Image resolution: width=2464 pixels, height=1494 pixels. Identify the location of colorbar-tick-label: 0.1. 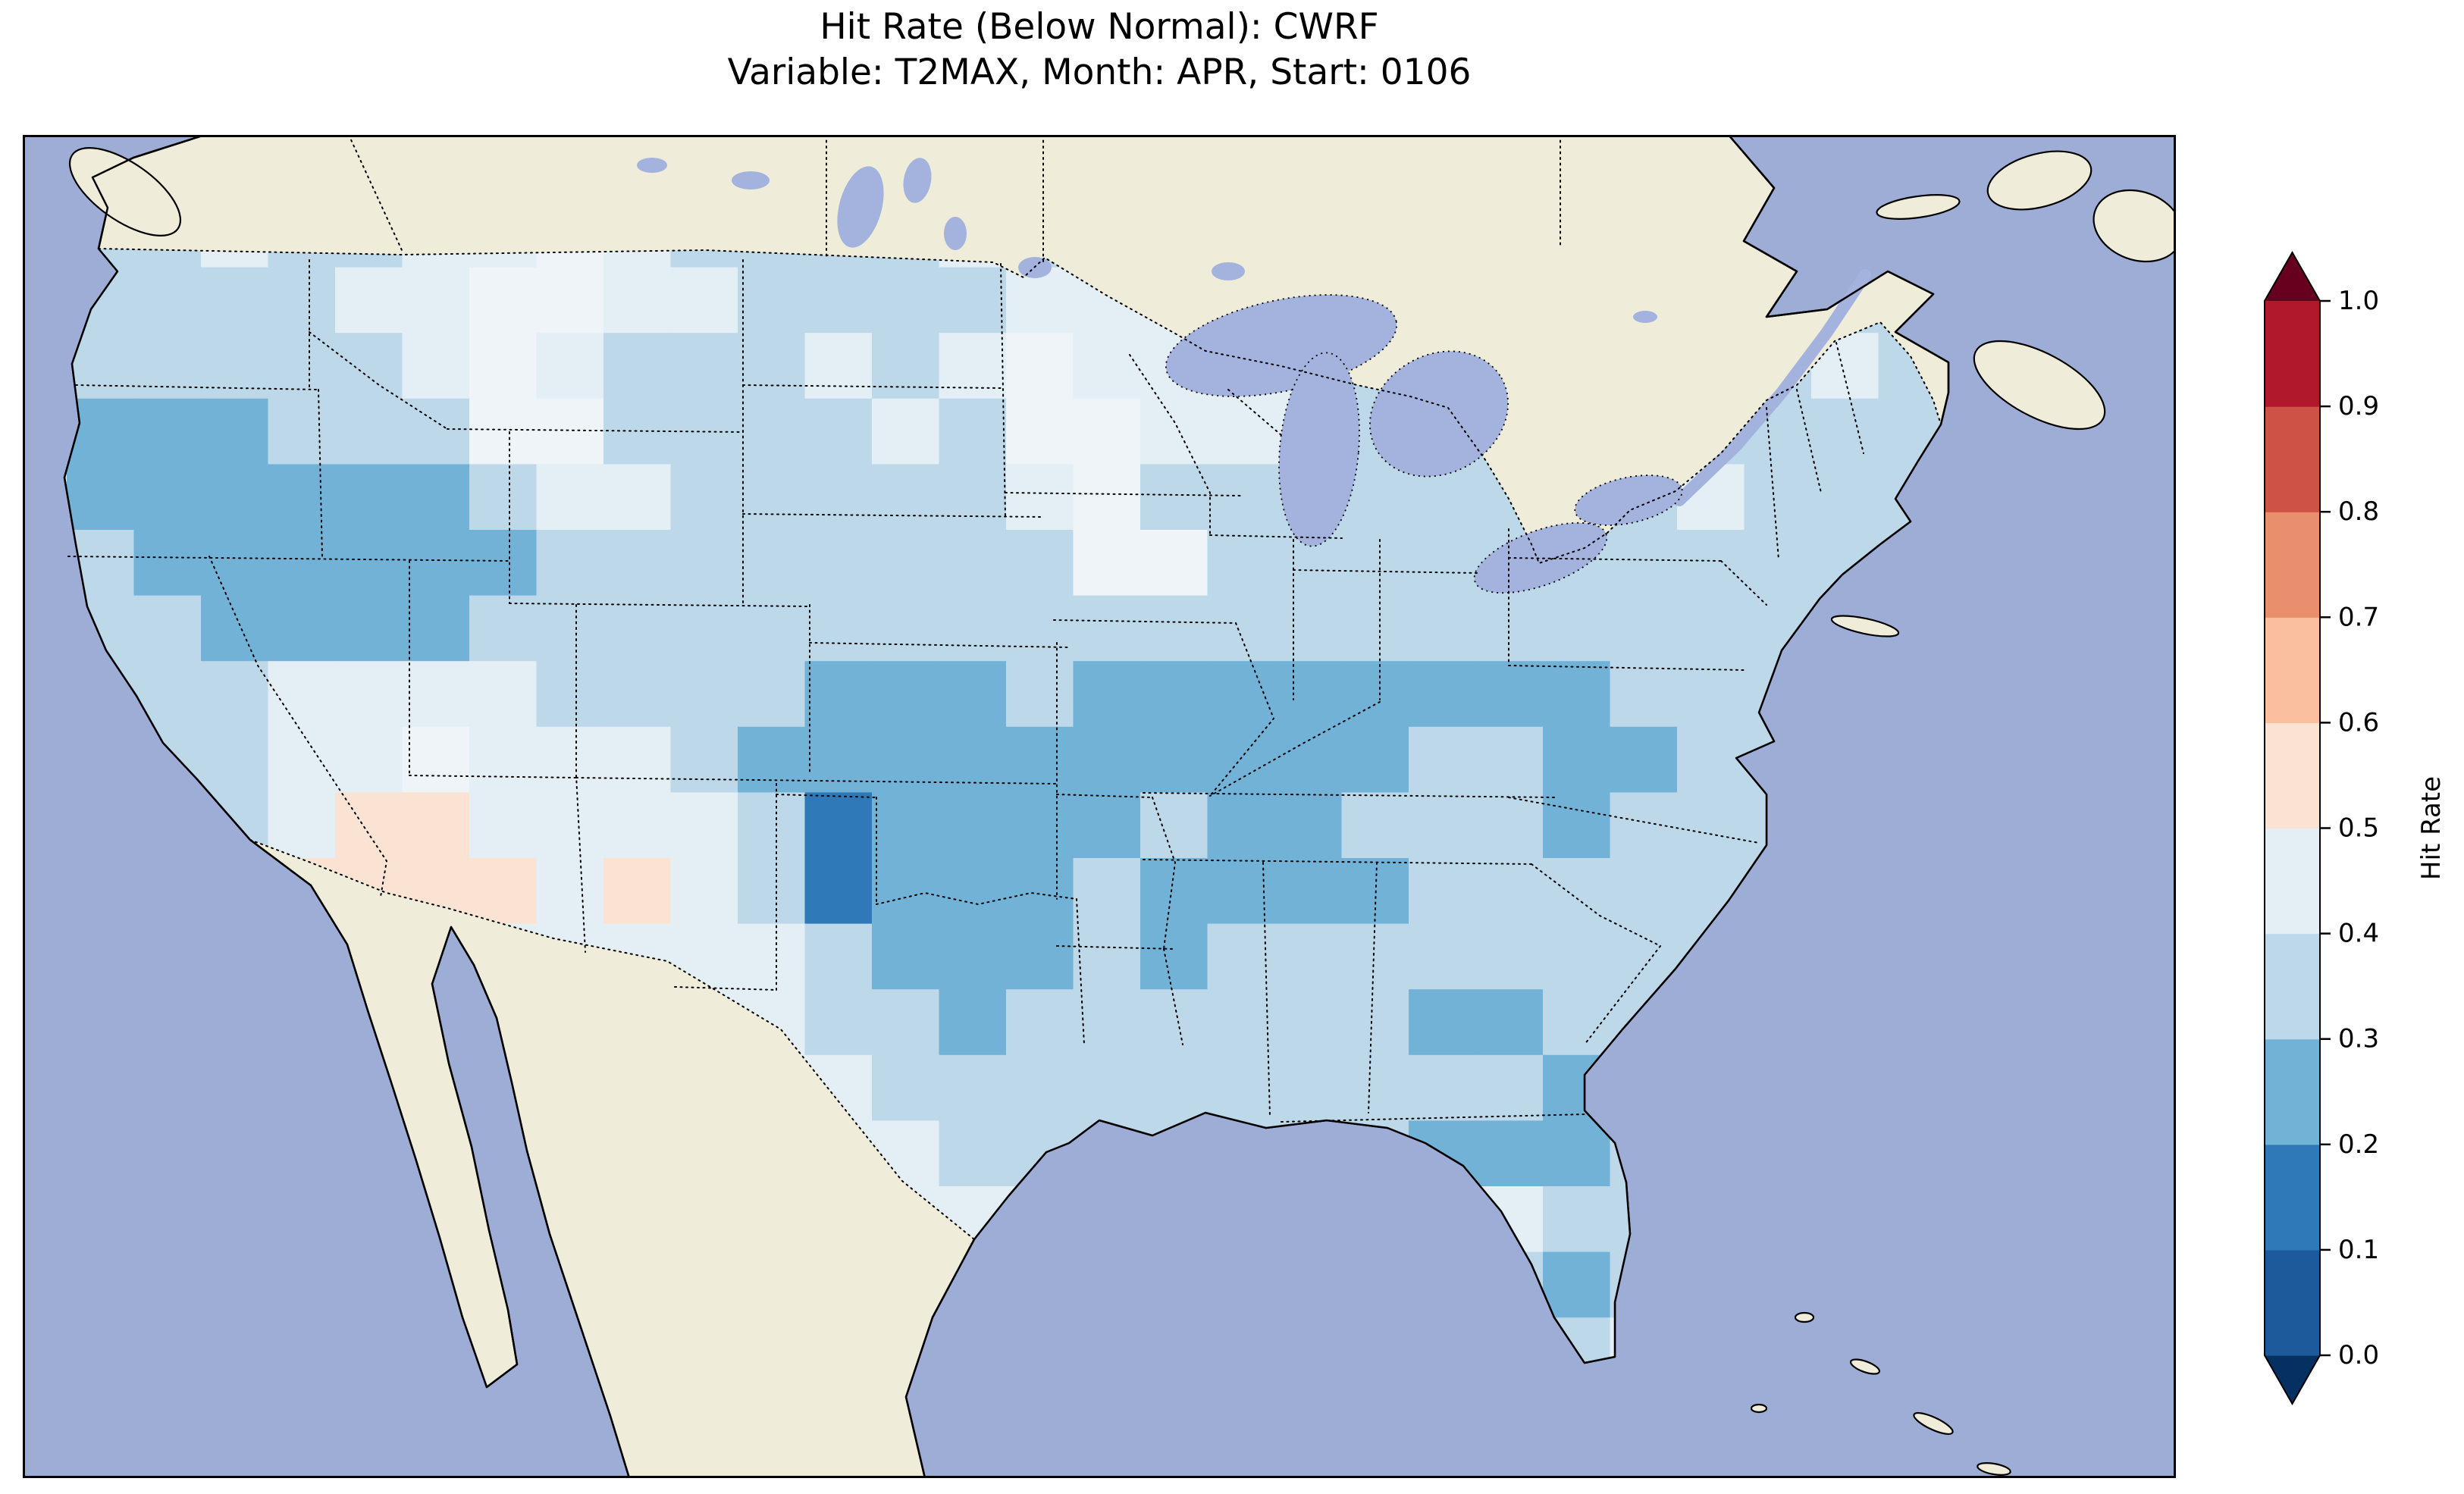
(2358, 1250).